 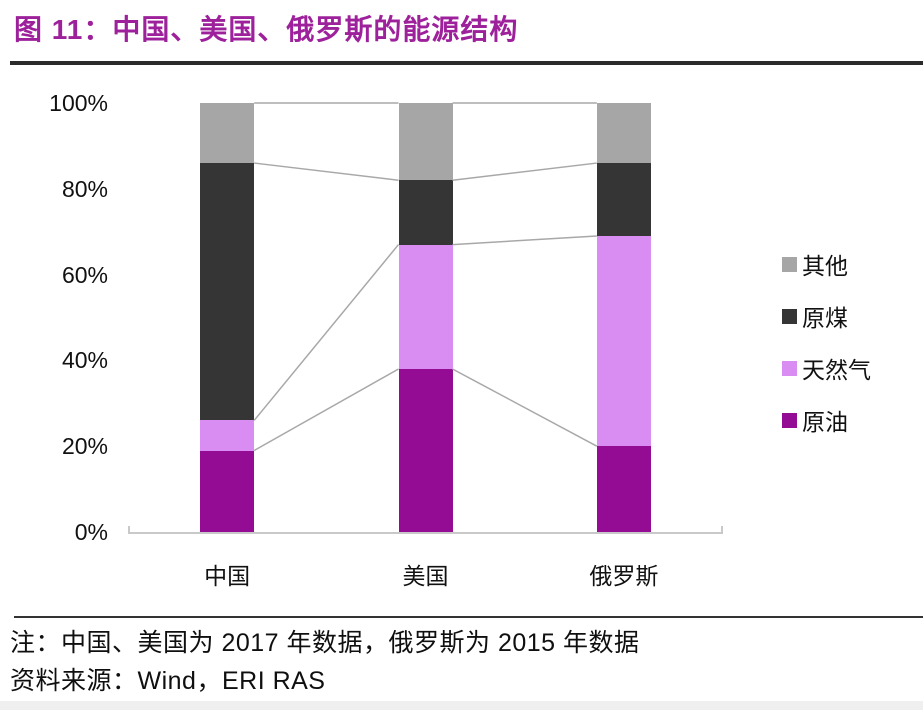 I want to click on x-axis-category-label-usa: 美国, so click(x=425, y=576).